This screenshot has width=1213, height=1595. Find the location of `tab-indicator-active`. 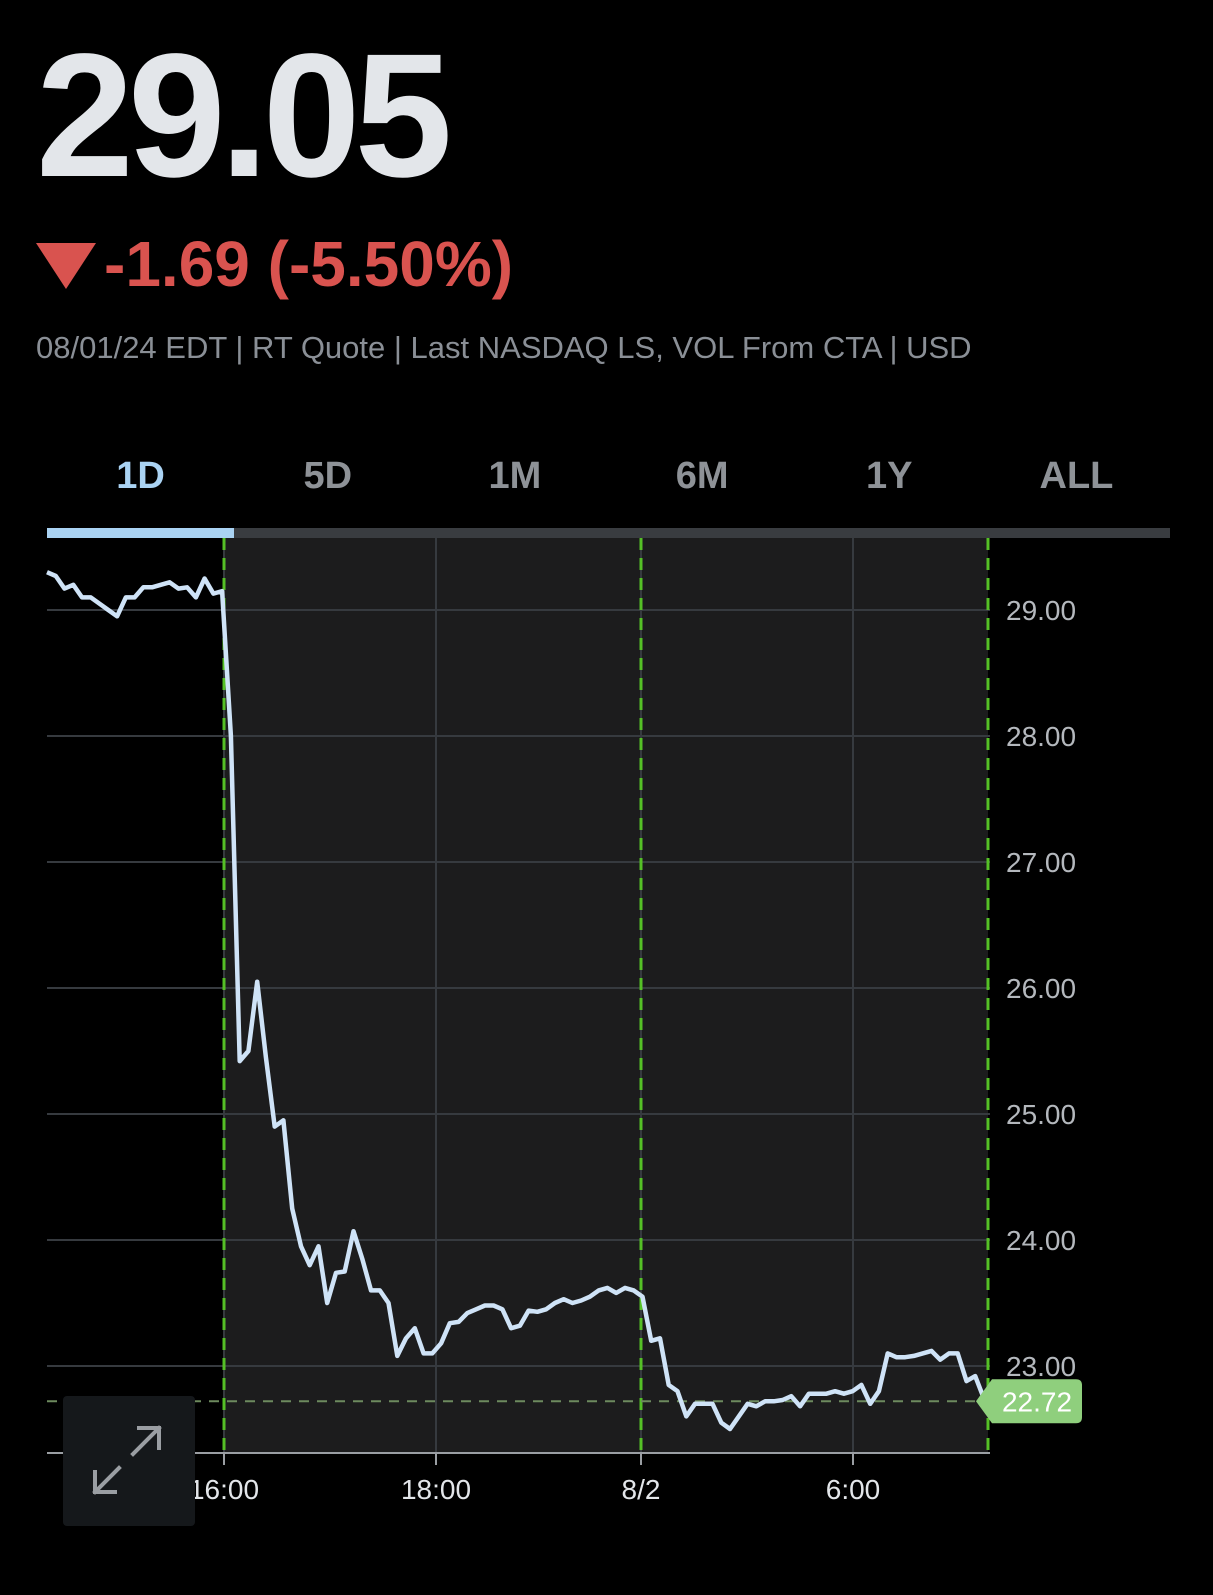

tab-indicator-active is located at coordinates (140, 533).